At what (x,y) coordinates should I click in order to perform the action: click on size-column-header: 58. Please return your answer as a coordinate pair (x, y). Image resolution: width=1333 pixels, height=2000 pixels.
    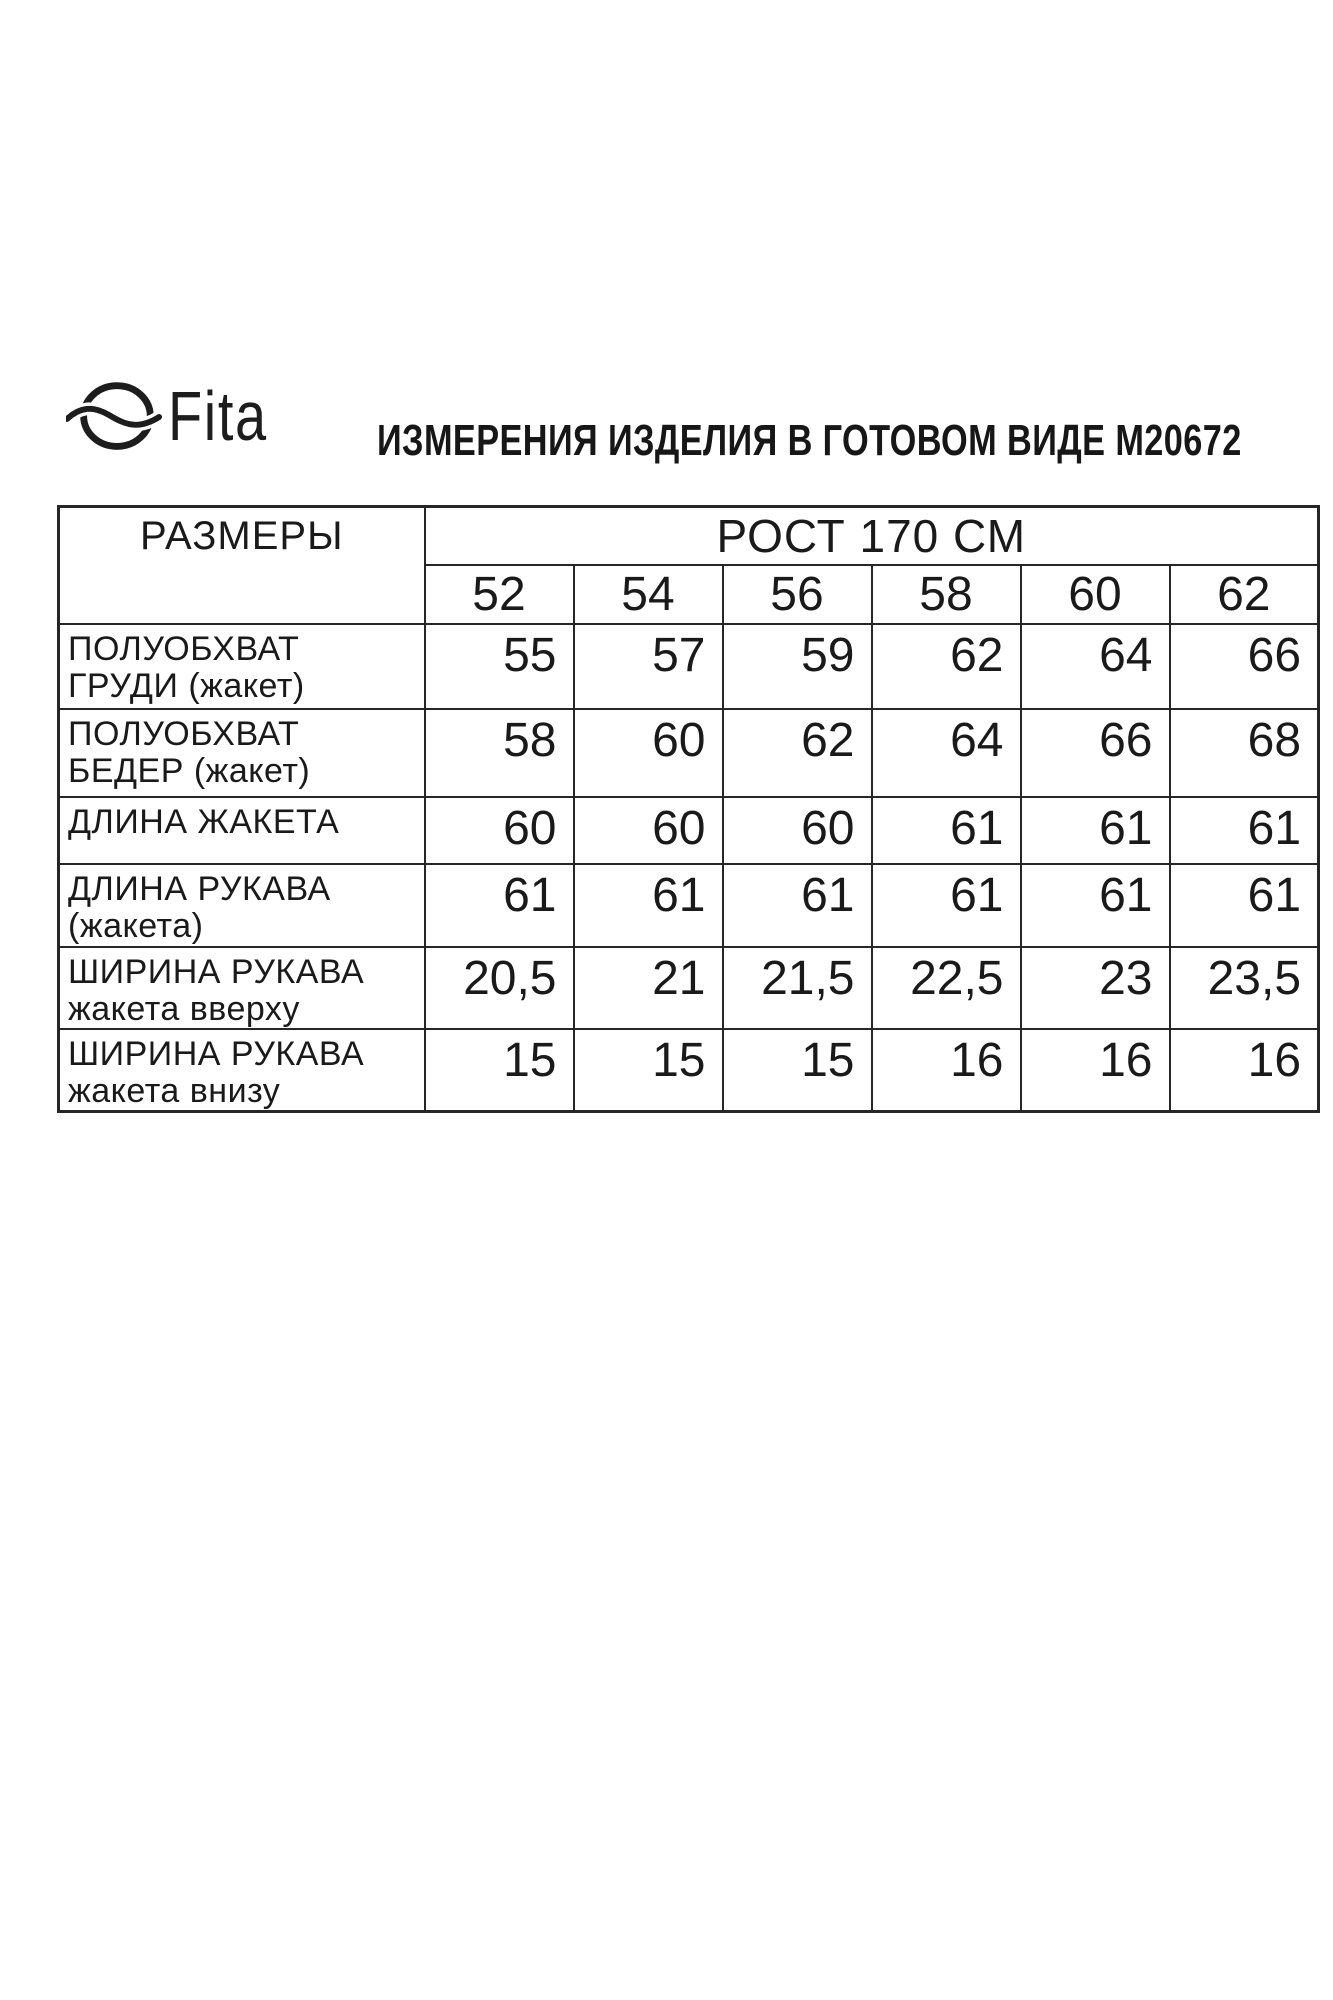
    Looking at the image, I should click on (946, 594).